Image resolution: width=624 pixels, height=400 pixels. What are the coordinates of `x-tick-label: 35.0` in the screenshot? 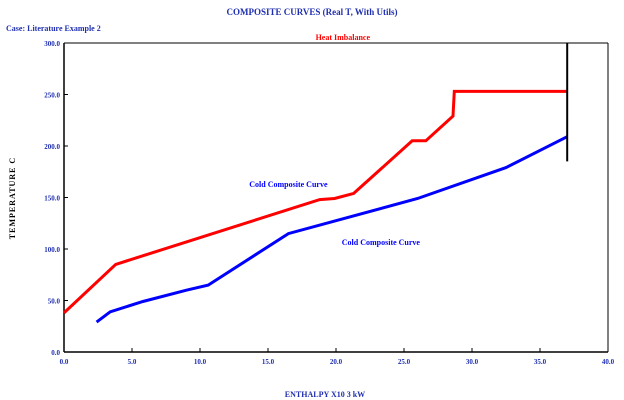 It's located at (540, 362).